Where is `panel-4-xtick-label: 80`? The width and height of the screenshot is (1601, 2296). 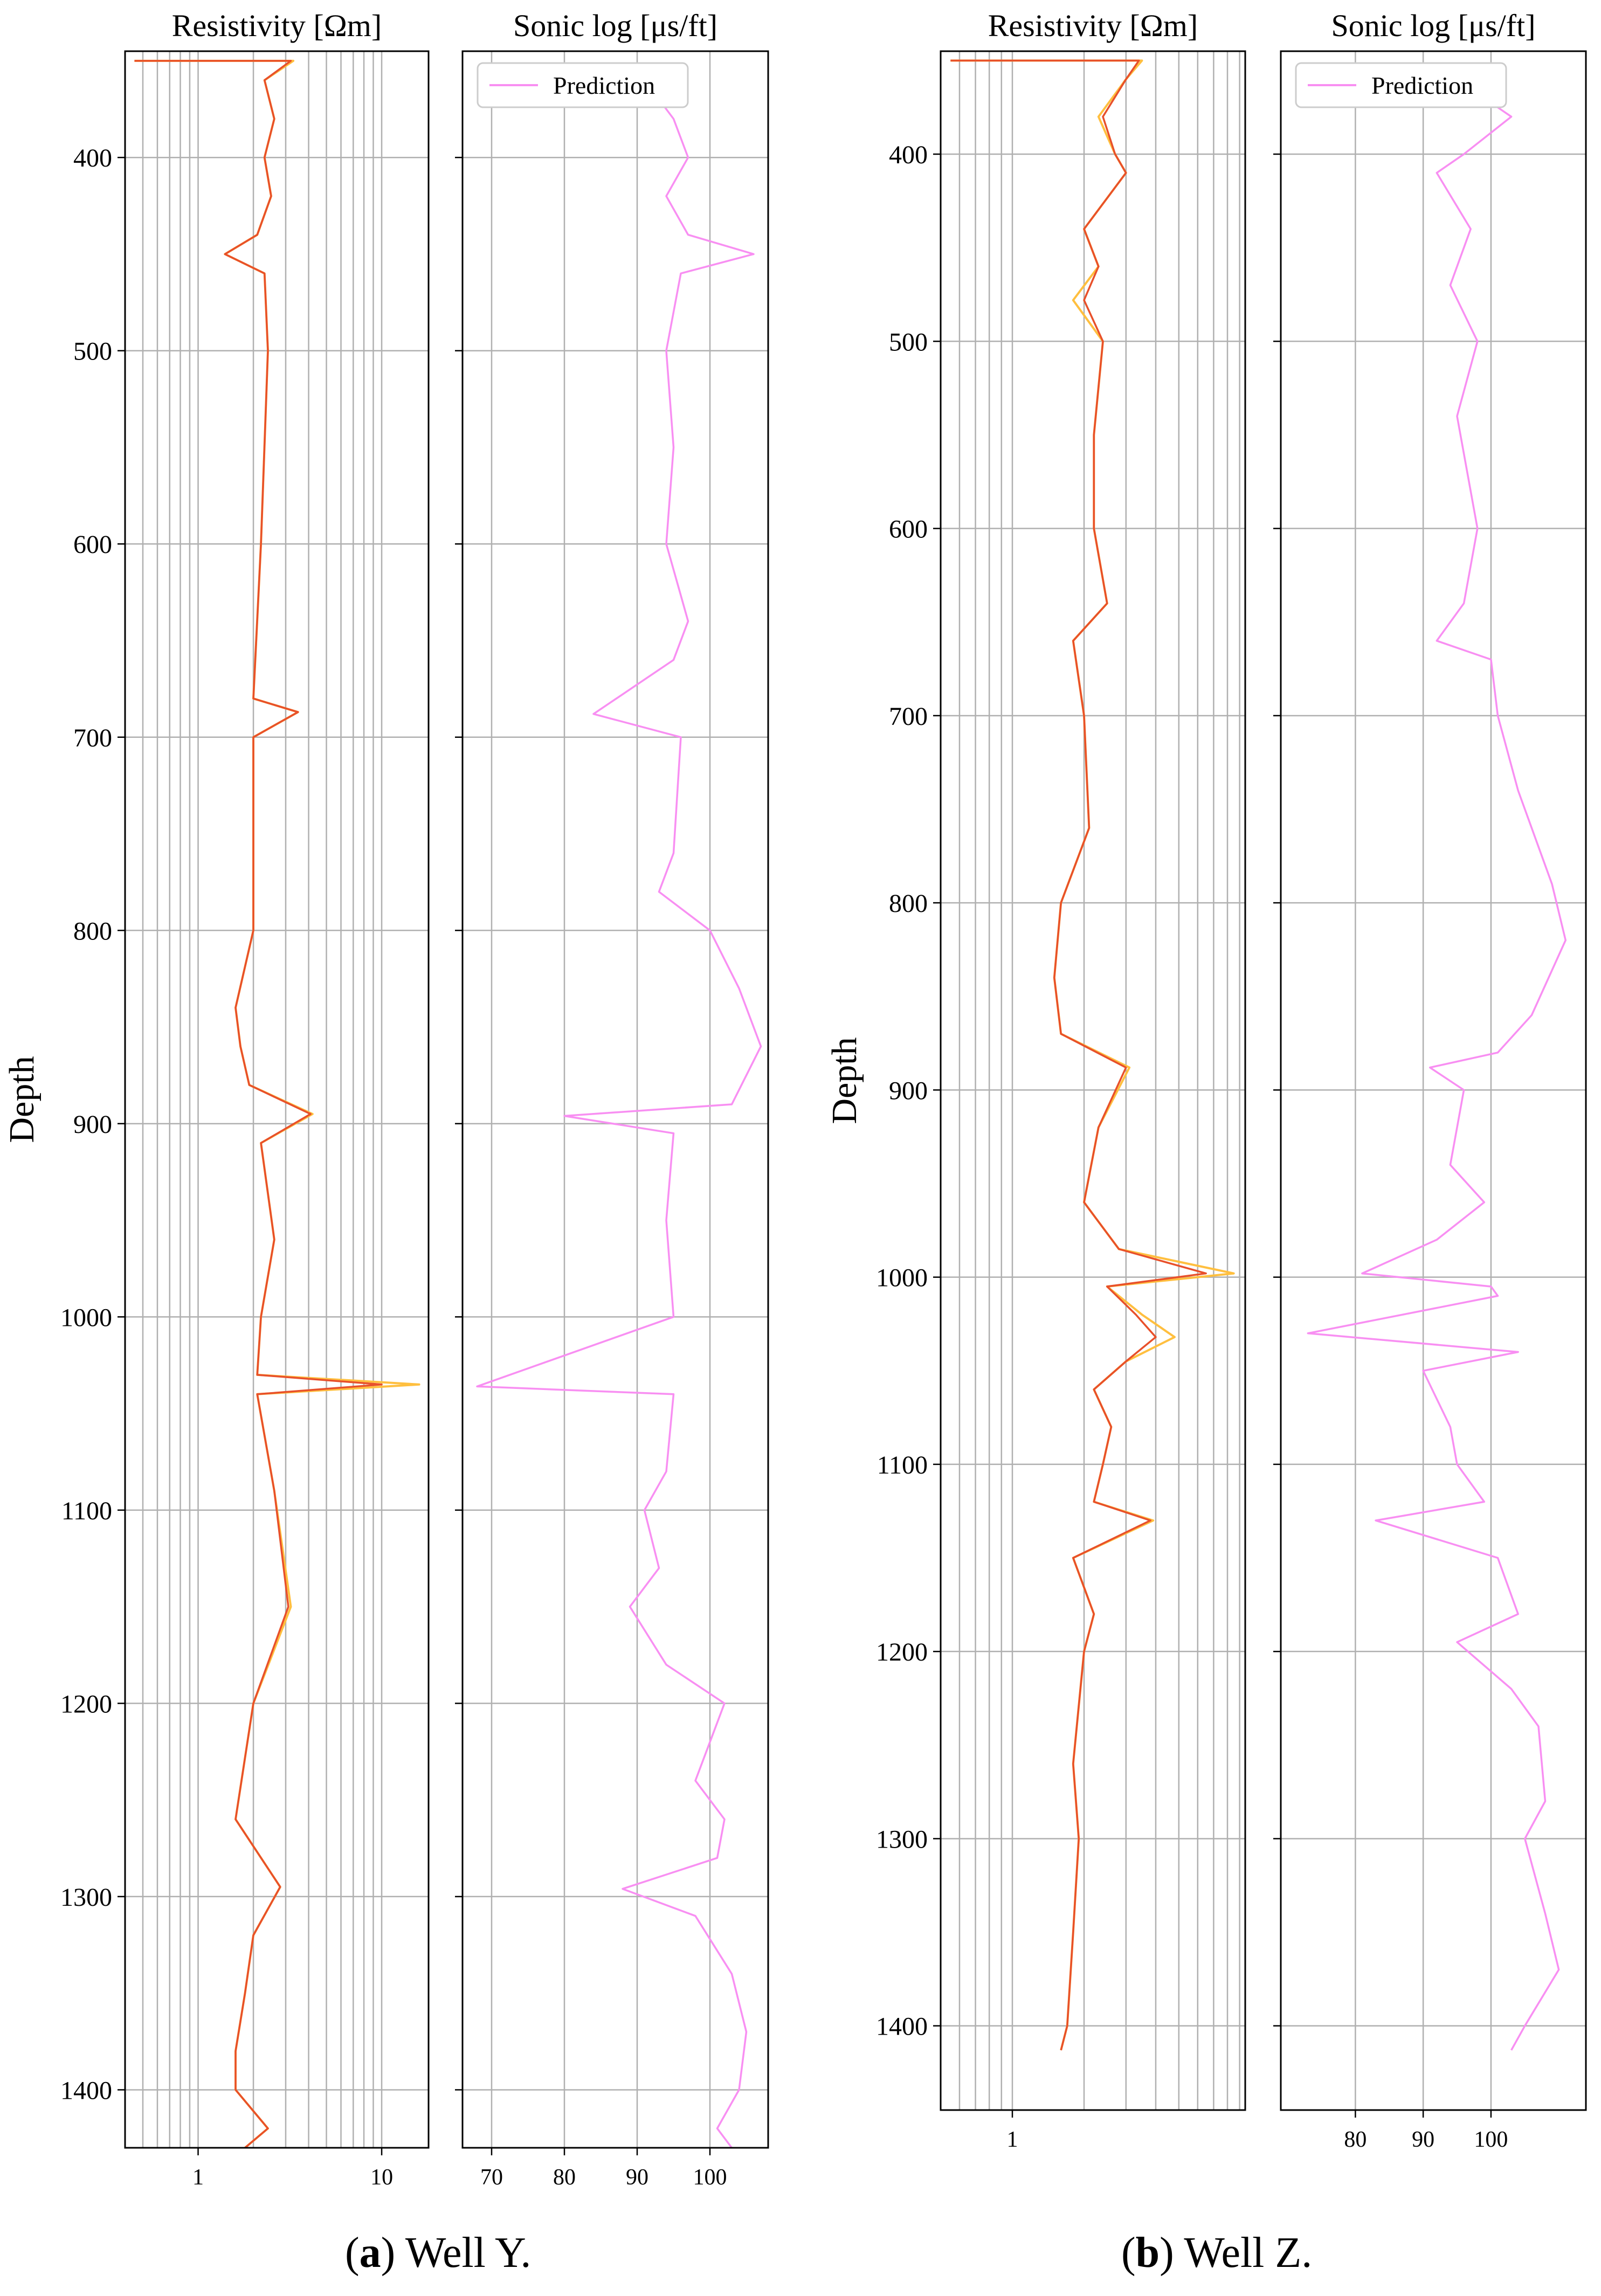 panel-4-xtick-label: 80 is located at coordinates (1355, 2139).